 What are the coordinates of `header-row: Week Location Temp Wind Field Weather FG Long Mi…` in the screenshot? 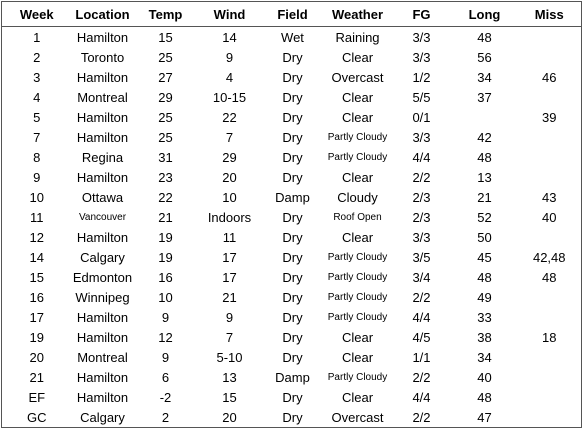 It's located at (291, 14).